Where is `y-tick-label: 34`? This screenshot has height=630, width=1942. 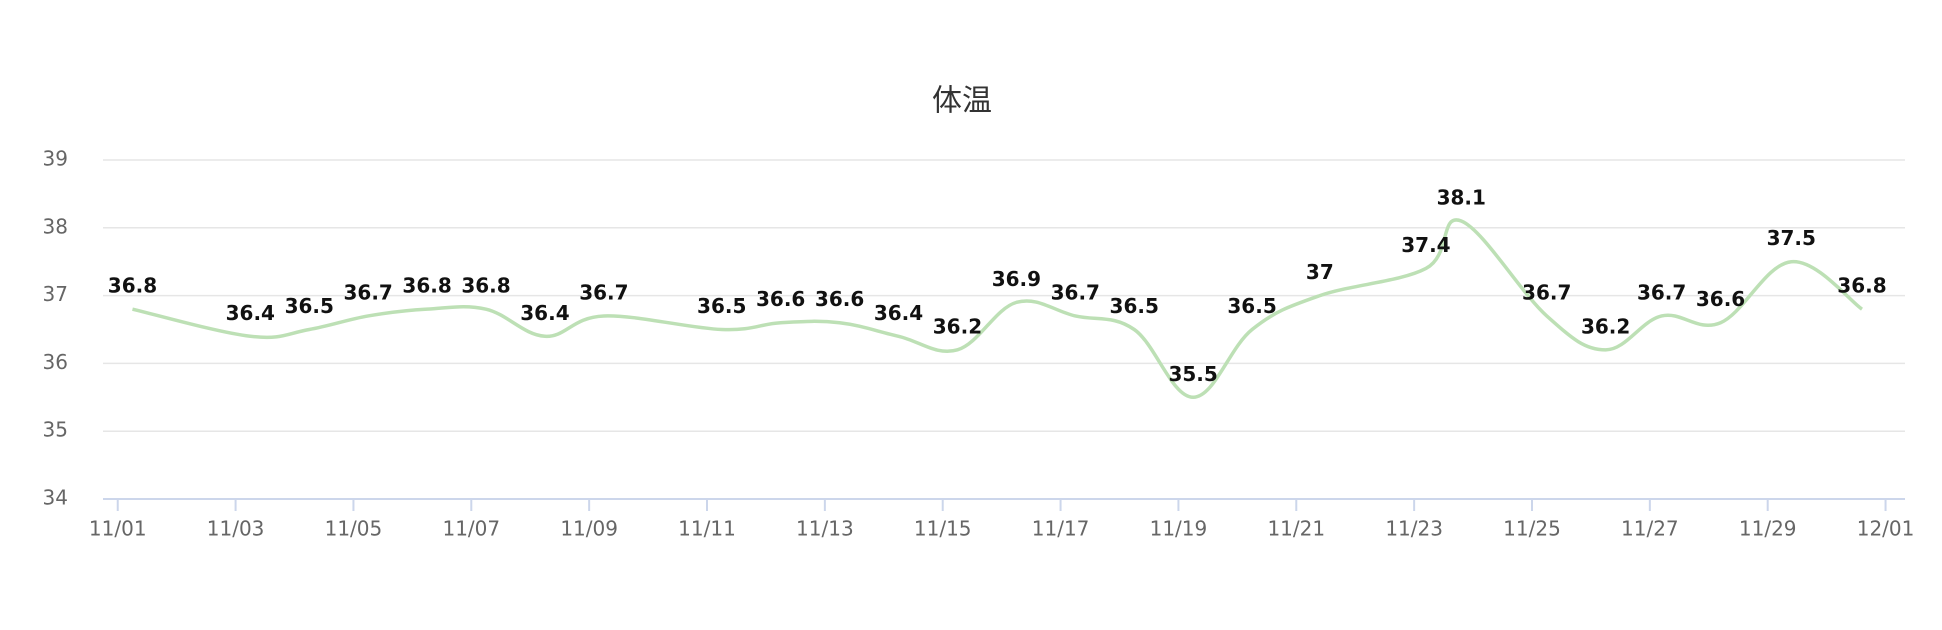 y-tick-label: 34 is located at coordinates (55, 498).